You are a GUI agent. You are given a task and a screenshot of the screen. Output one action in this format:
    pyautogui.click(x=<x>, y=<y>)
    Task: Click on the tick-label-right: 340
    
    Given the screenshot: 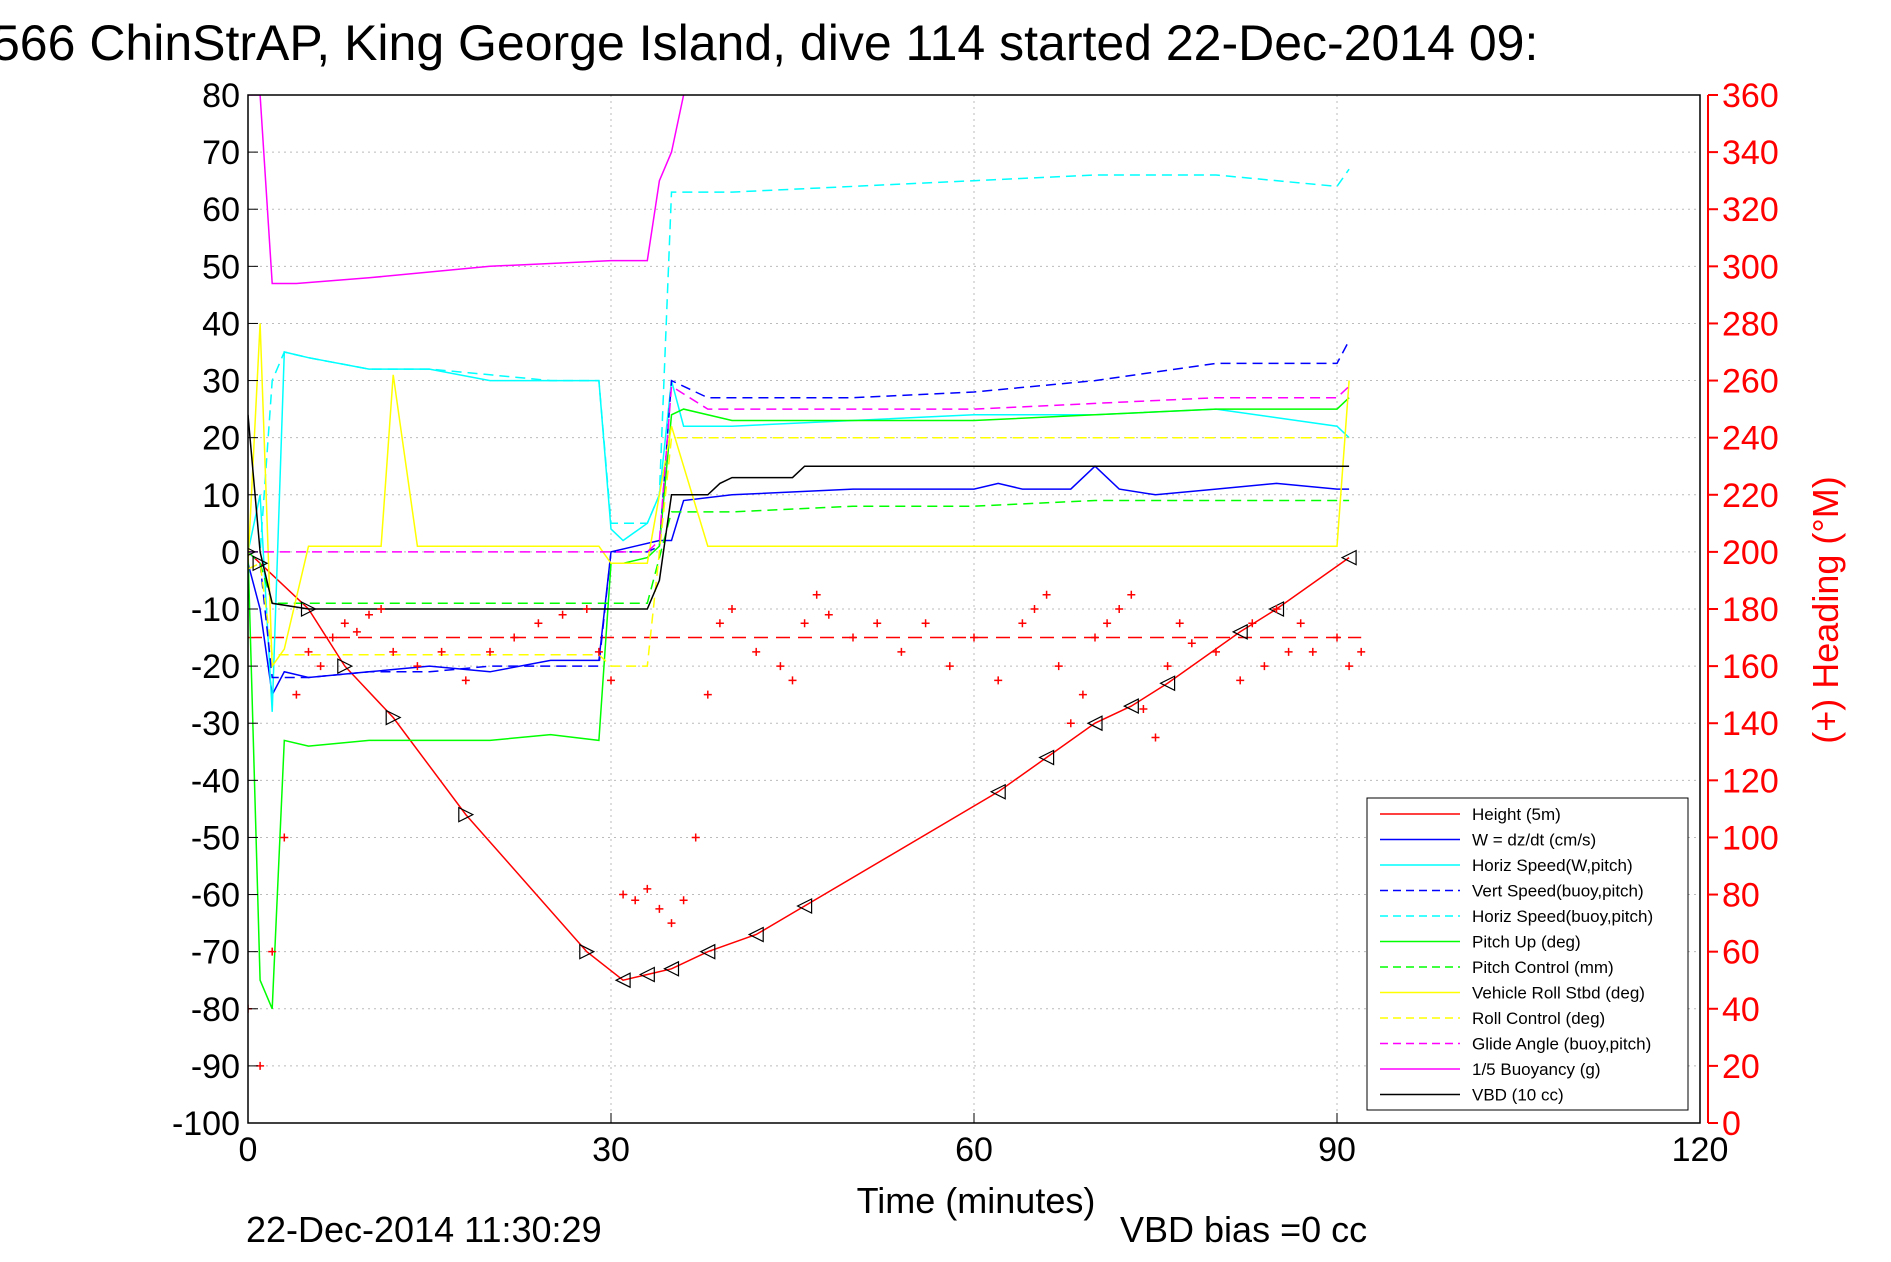 What is the action you would take?
    pyautogui.click(x=1750, y=153)
    